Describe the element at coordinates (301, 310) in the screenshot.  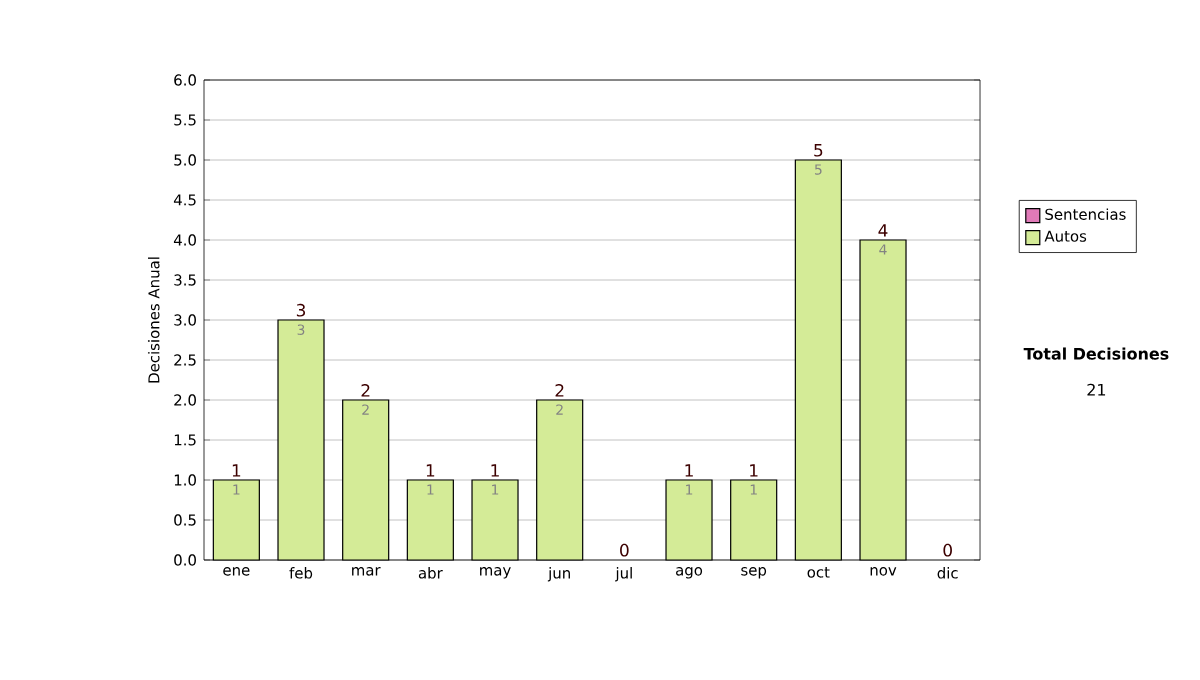
I see `total-label: 3` at that location.